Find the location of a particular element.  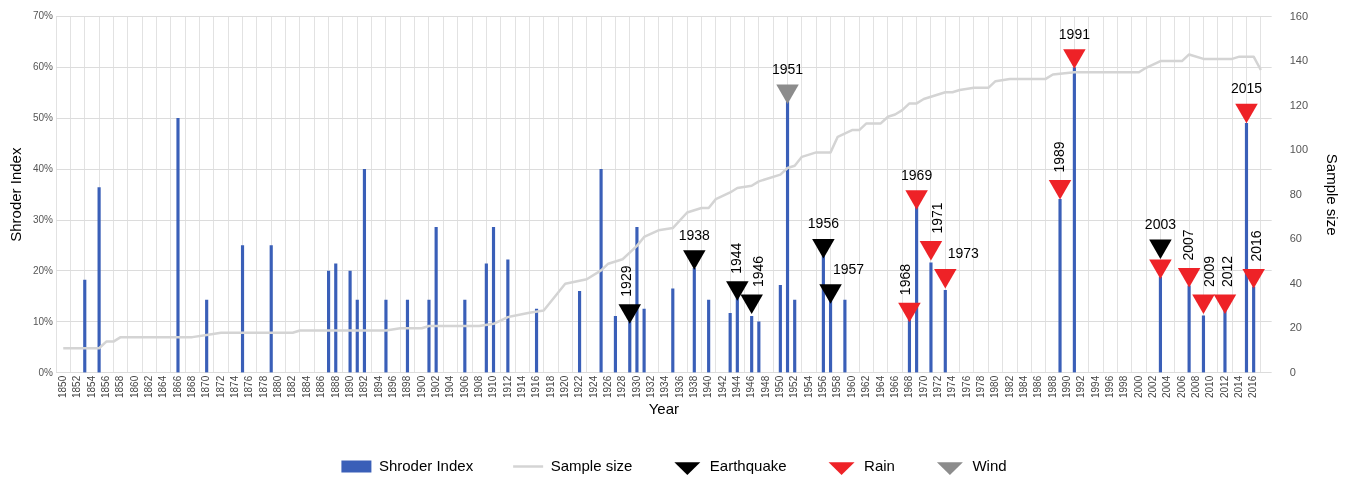

y2-tick-label: 140 is located at coordinates (1299, 60).